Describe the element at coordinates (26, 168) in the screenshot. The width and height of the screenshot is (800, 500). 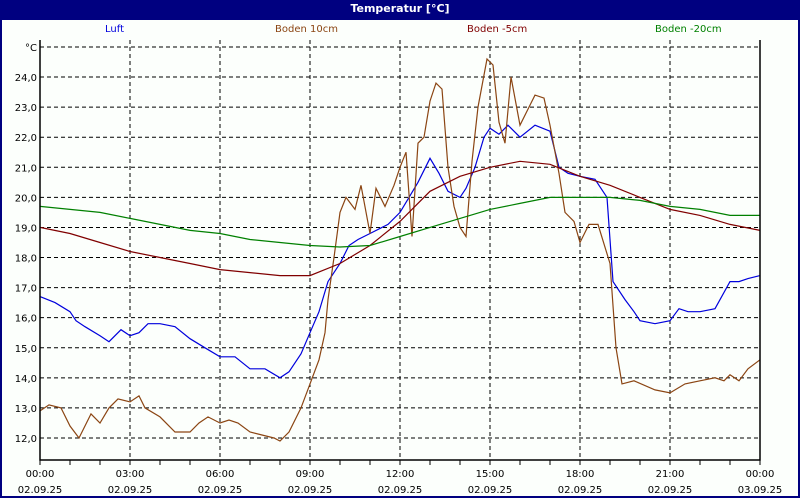
I see `y-tick-label: 21,0` at that location.